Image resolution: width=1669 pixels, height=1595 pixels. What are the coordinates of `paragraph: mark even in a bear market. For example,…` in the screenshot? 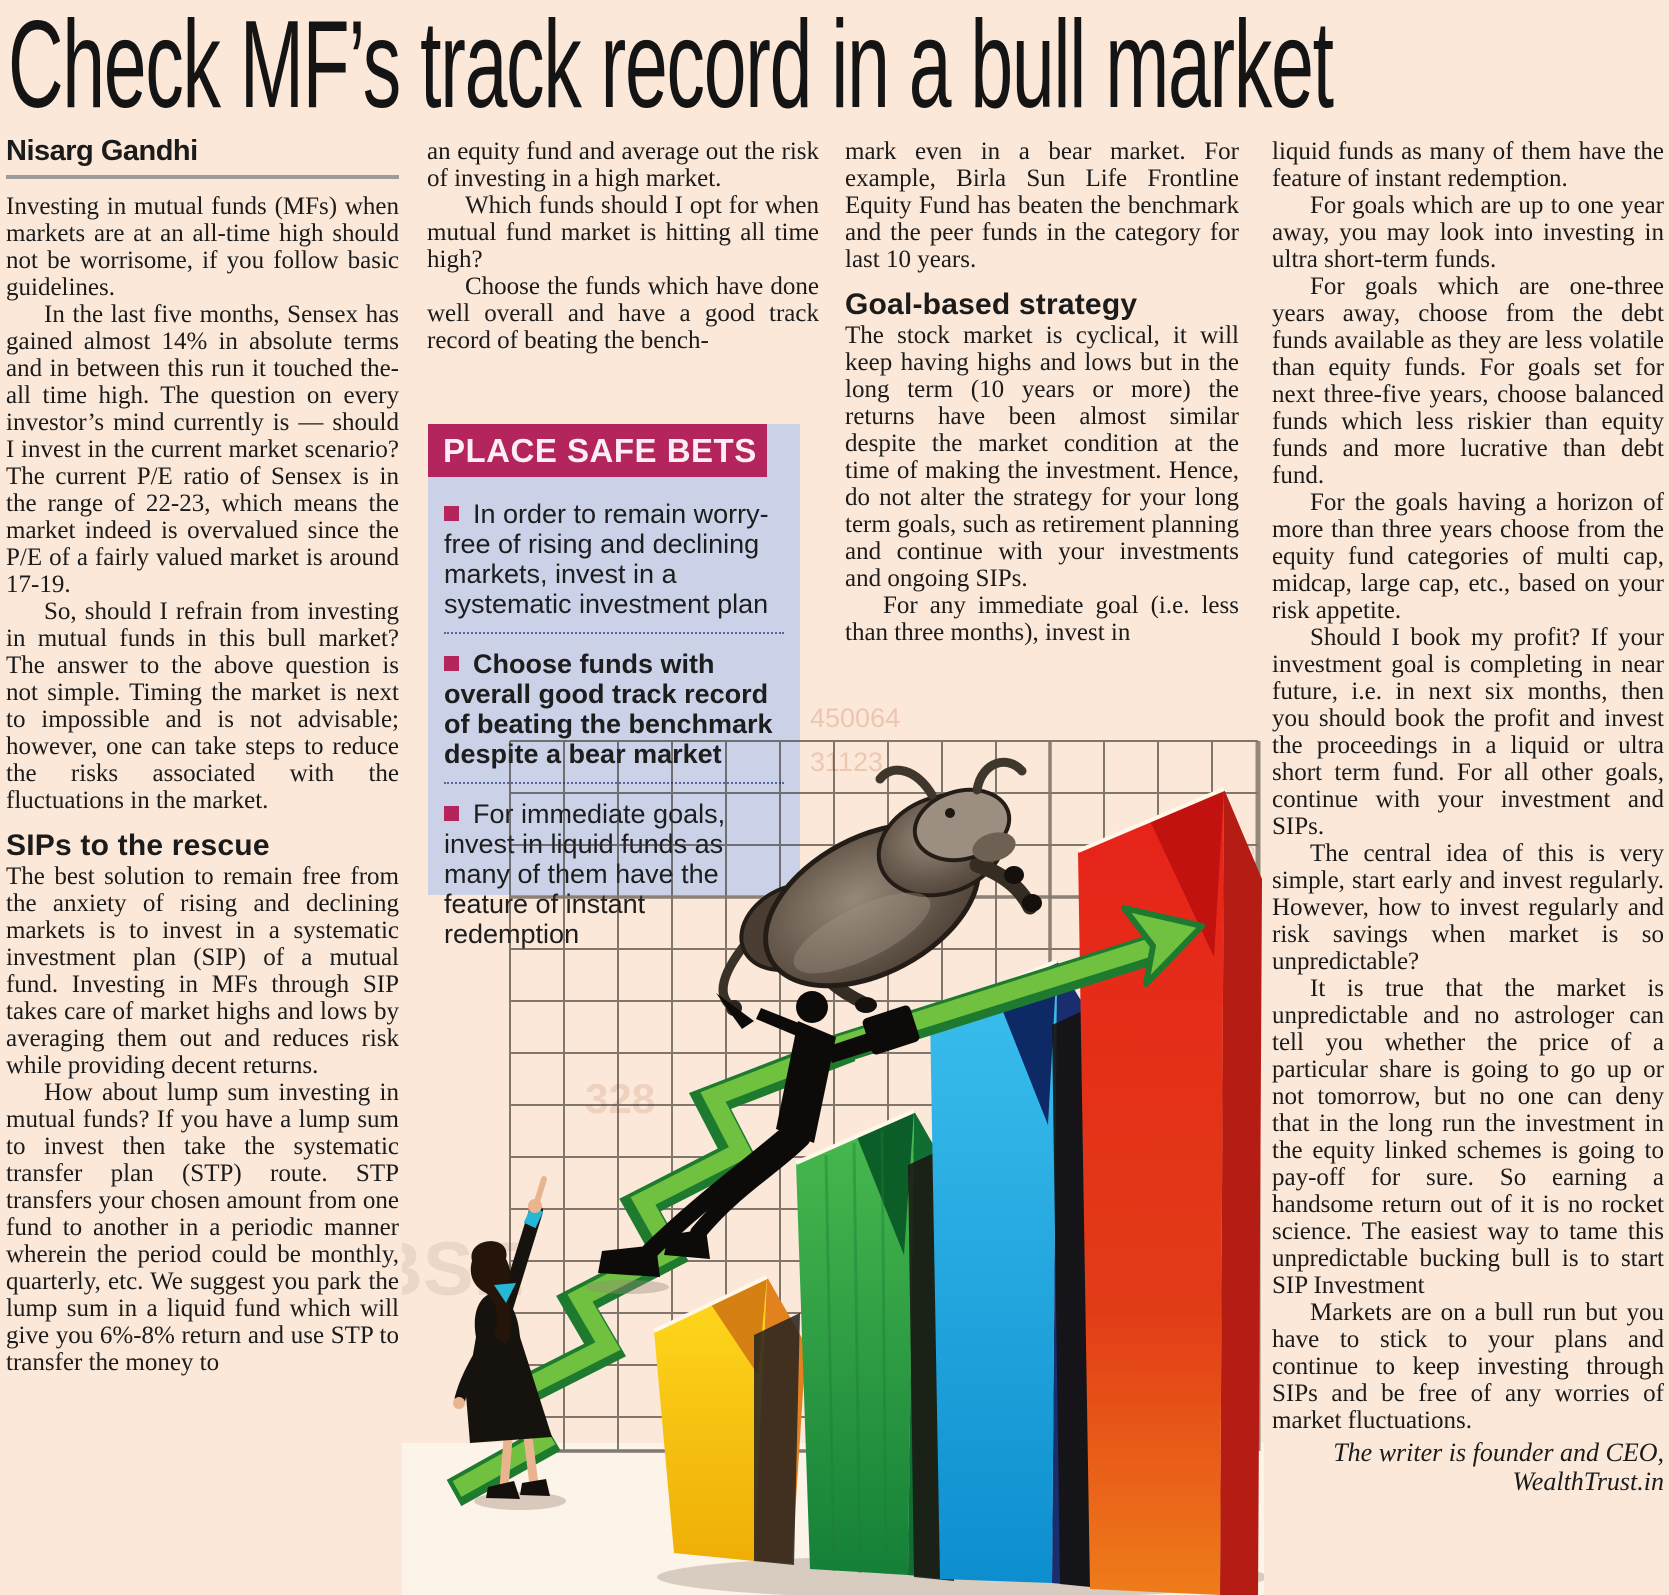 It's located at (1042, 205).